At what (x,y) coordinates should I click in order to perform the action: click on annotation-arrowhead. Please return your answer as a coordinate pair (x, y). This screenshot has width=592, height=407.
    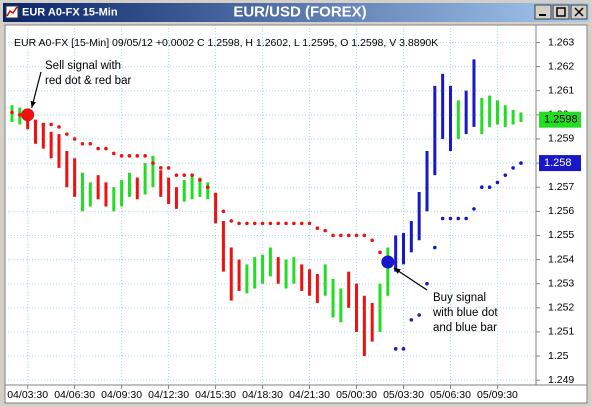
    Looking at the image, I should click on (397, 270).